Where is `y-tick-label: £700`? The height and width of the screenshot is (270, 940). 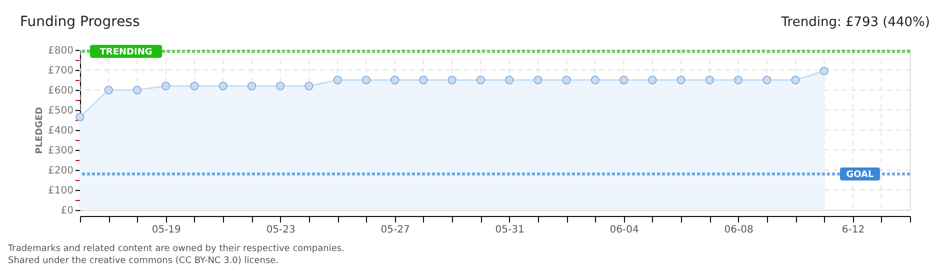 y-tick-label: £700 is located at coordinates (61, 71).